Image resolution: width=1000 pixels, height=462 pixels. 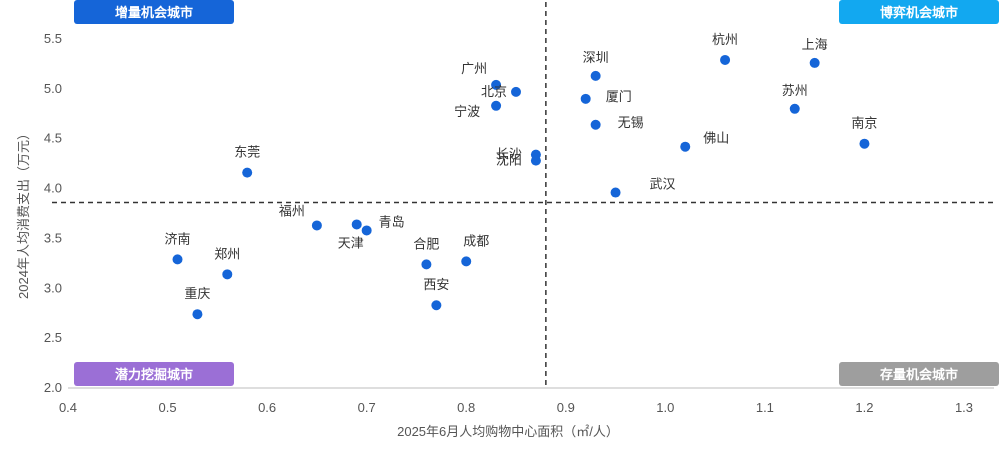 What do you see at coordinates (494, 91) in the screenshot?
I see `point-label: 北京` at bounding box center [494, 91].